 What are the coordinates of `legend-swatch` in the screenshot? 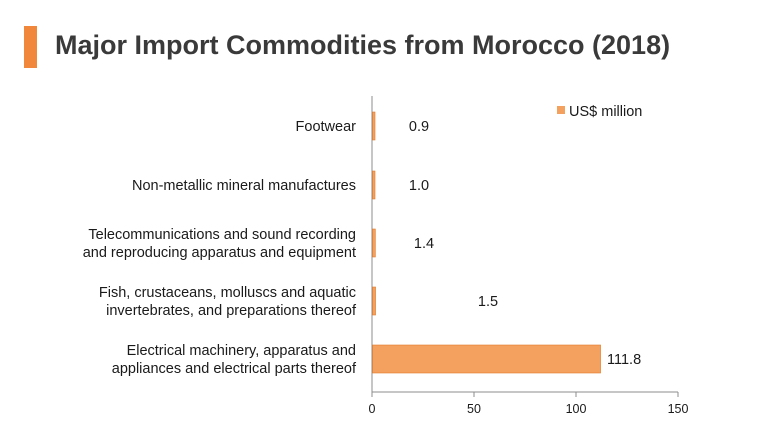 It's located at (561, 110).